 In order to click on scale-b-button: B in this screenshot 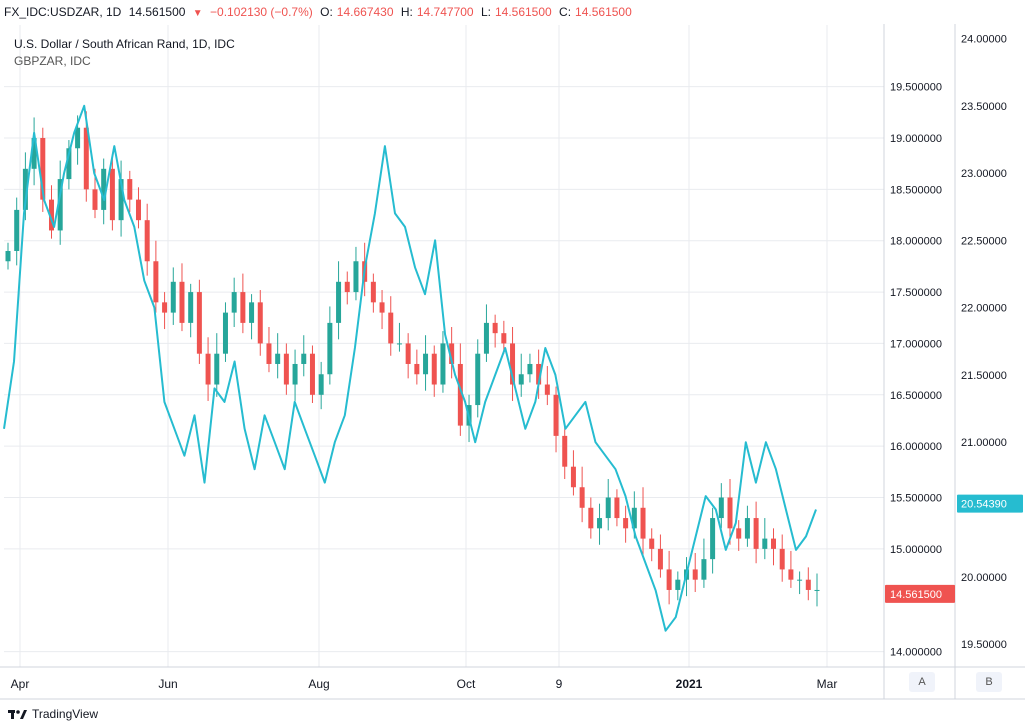, I will do `click(989, 682)`.